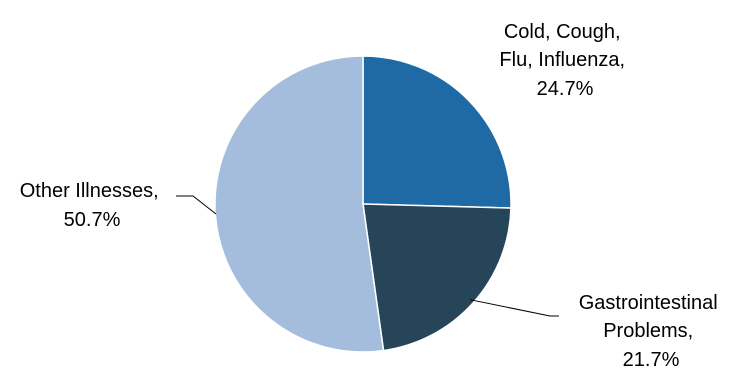 Image resolution: width=747 pixels, height=371 pixels. I want to click on value-label: 21.7%, so click(651, 360).